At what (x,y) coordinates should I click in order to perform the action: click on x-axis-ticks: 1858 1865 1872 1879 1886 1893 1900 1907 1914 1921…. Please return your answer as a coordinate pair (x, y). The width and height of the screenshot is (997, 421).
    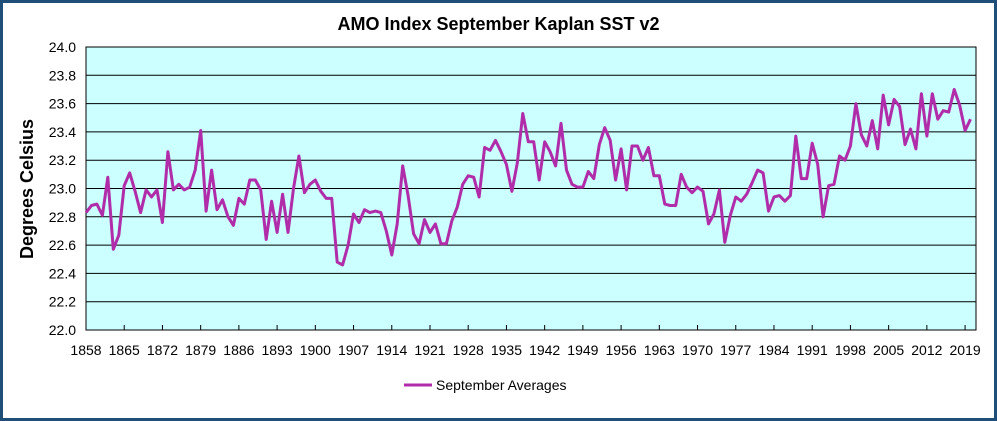
    Looking at the image, I should click on (525, 341).